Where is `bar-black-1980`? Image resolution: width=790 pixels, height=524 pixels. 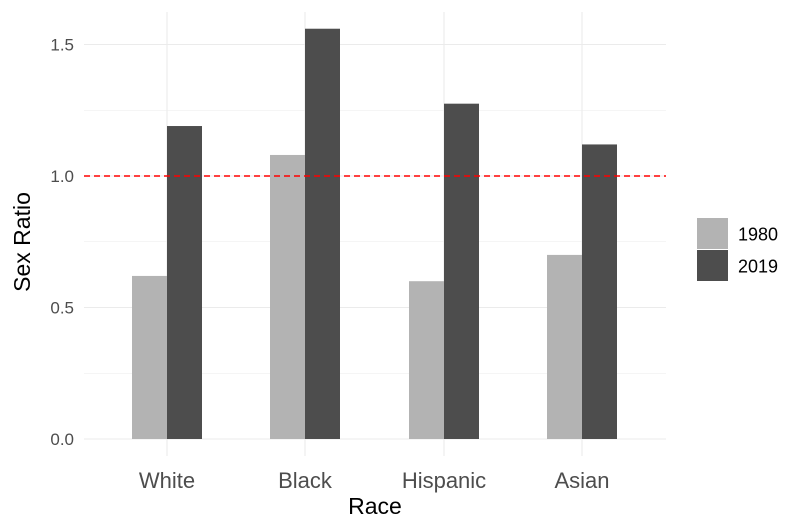 bar-black-1980 is located at coordinates (287, 296).